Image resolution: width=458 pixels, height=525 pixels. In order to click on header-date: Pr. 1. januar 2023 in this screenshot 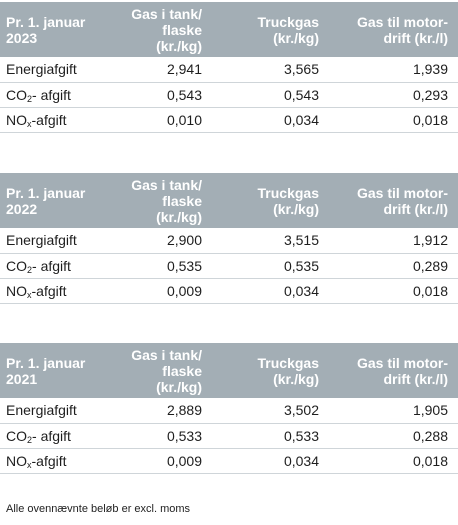, I will do `click(60, 29)`.